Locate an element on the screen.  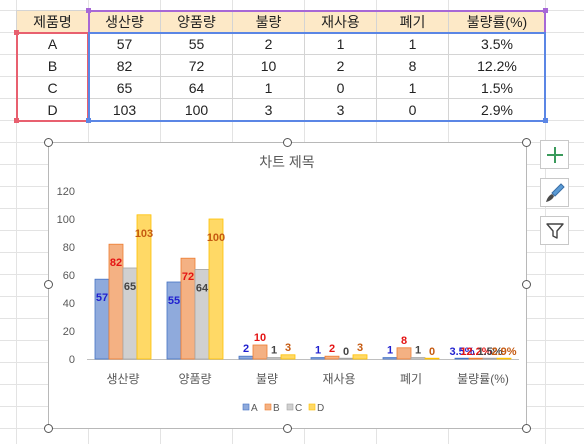
table-cell: A is located at coordinates (52, 43).